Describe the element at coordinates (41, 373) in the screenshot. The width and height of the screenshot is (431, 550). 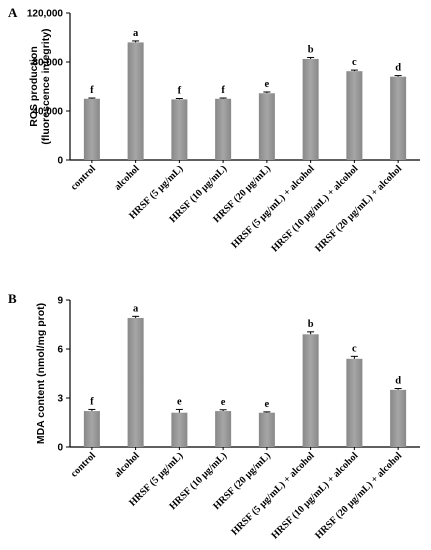
I see `y-axis-title: MDA content (nmol/mg prot)` at that location.